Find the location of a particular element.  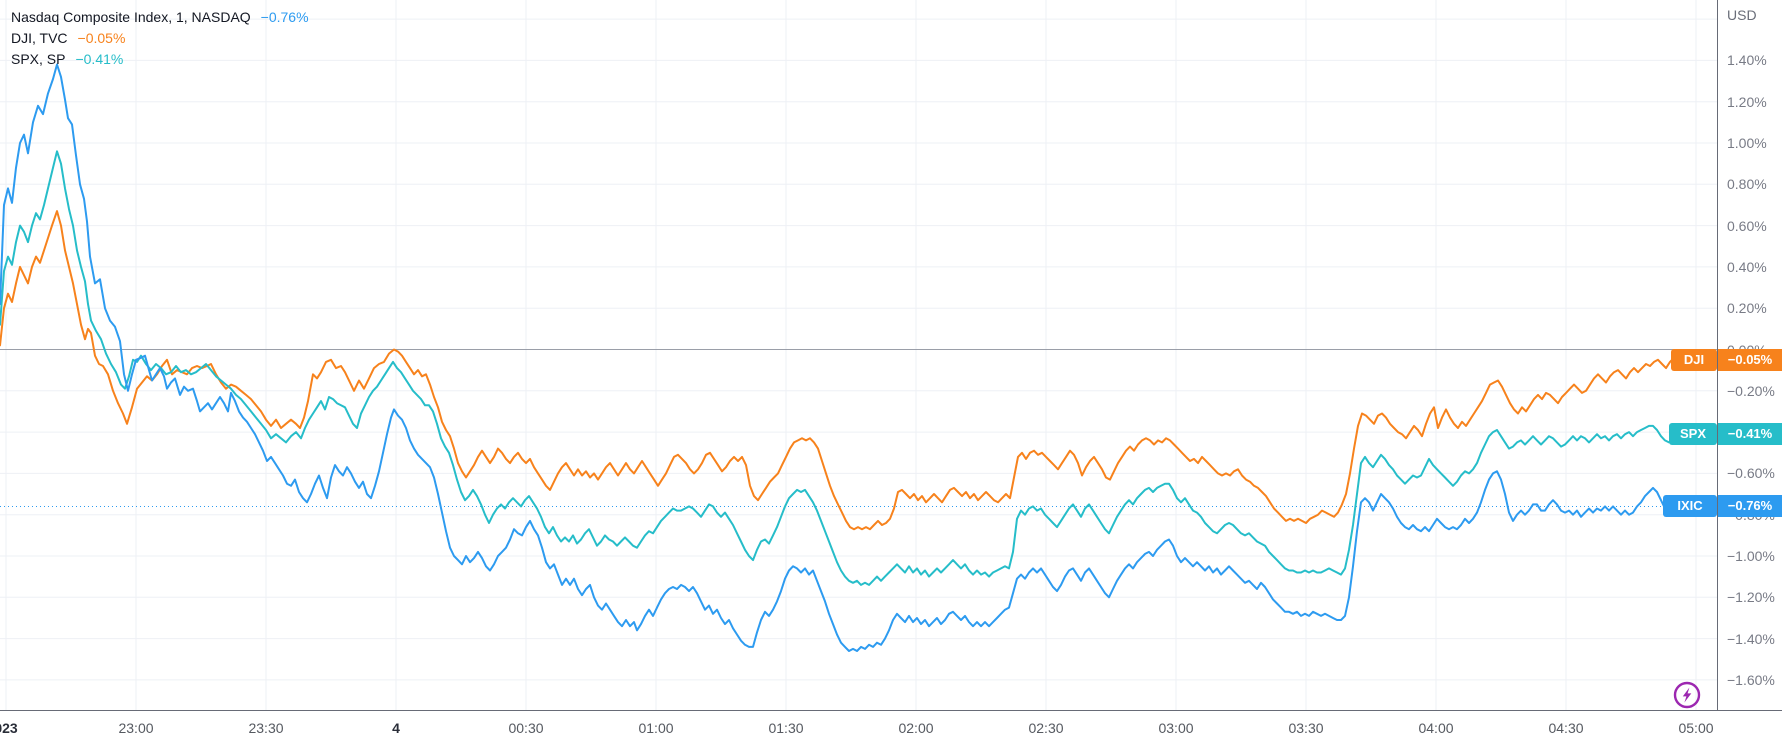

price-tick-label: −1.60% is located at coordinates (1751, 679).